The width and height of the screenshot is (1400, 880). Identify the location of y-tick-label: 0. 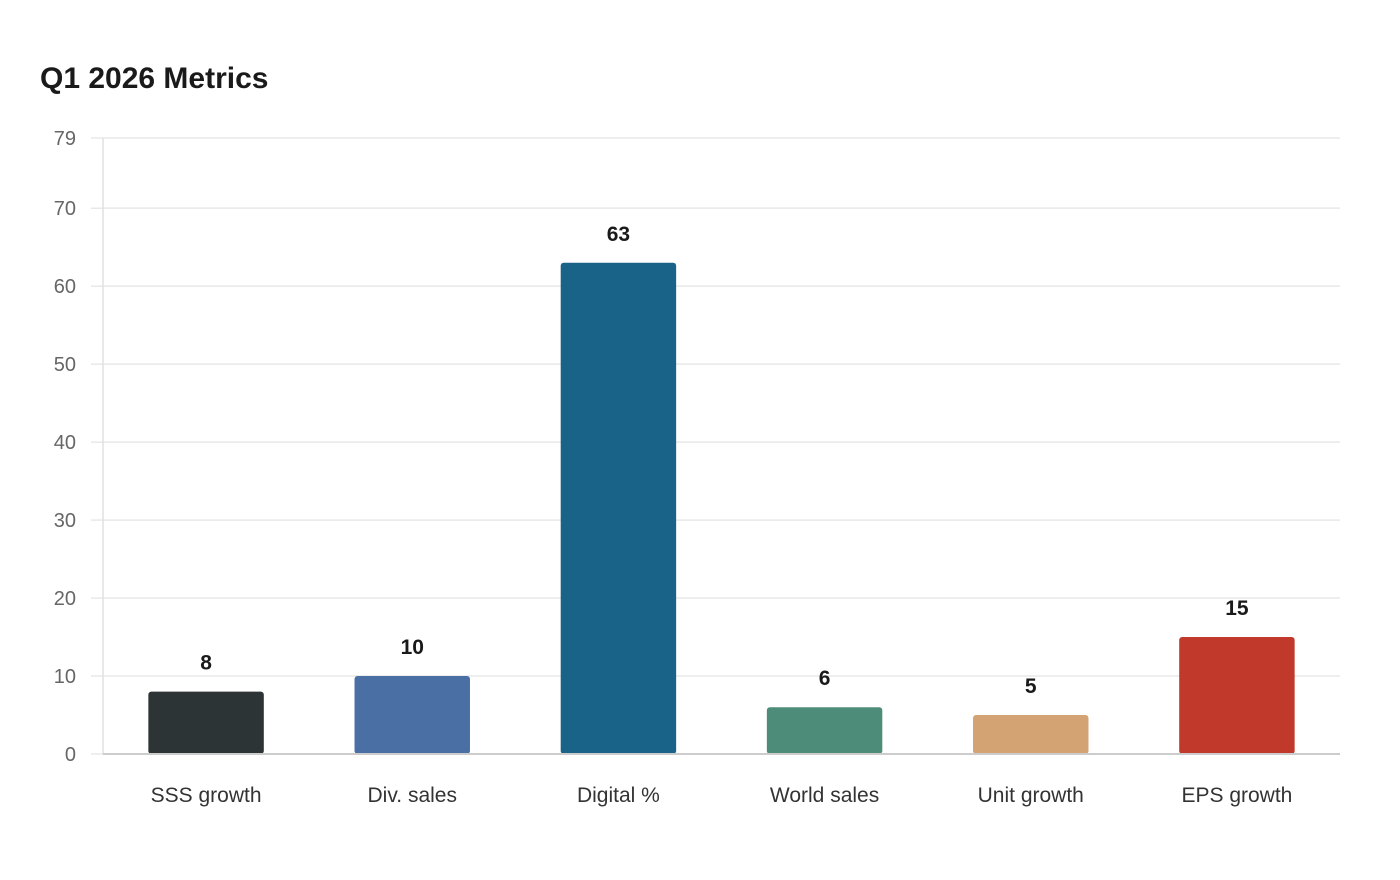
(70, 755).